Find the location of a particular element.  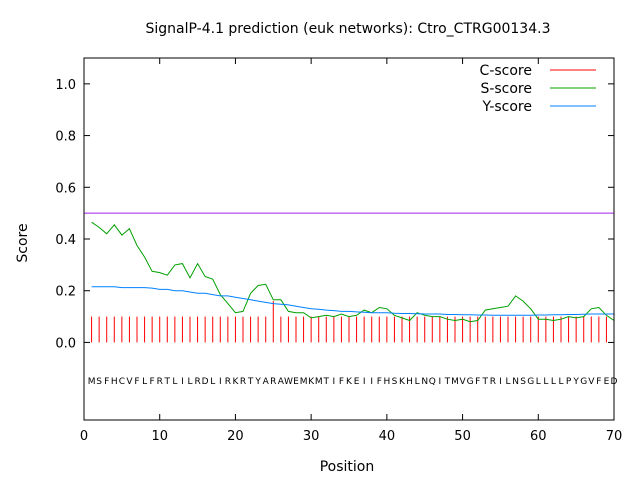

x-tick-label: 70 is located at coordinates (614, 436).